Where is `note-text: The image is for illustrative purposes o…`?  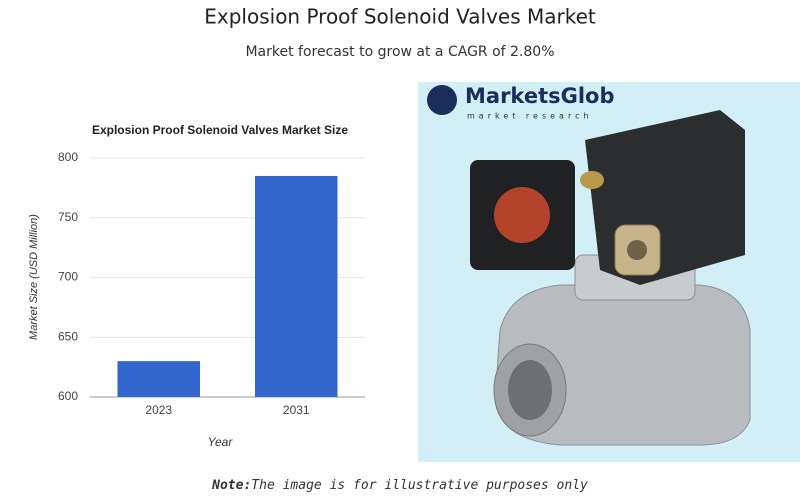 note-text: The image is for illustrative purposes o… is located at coordinates (419, 485).